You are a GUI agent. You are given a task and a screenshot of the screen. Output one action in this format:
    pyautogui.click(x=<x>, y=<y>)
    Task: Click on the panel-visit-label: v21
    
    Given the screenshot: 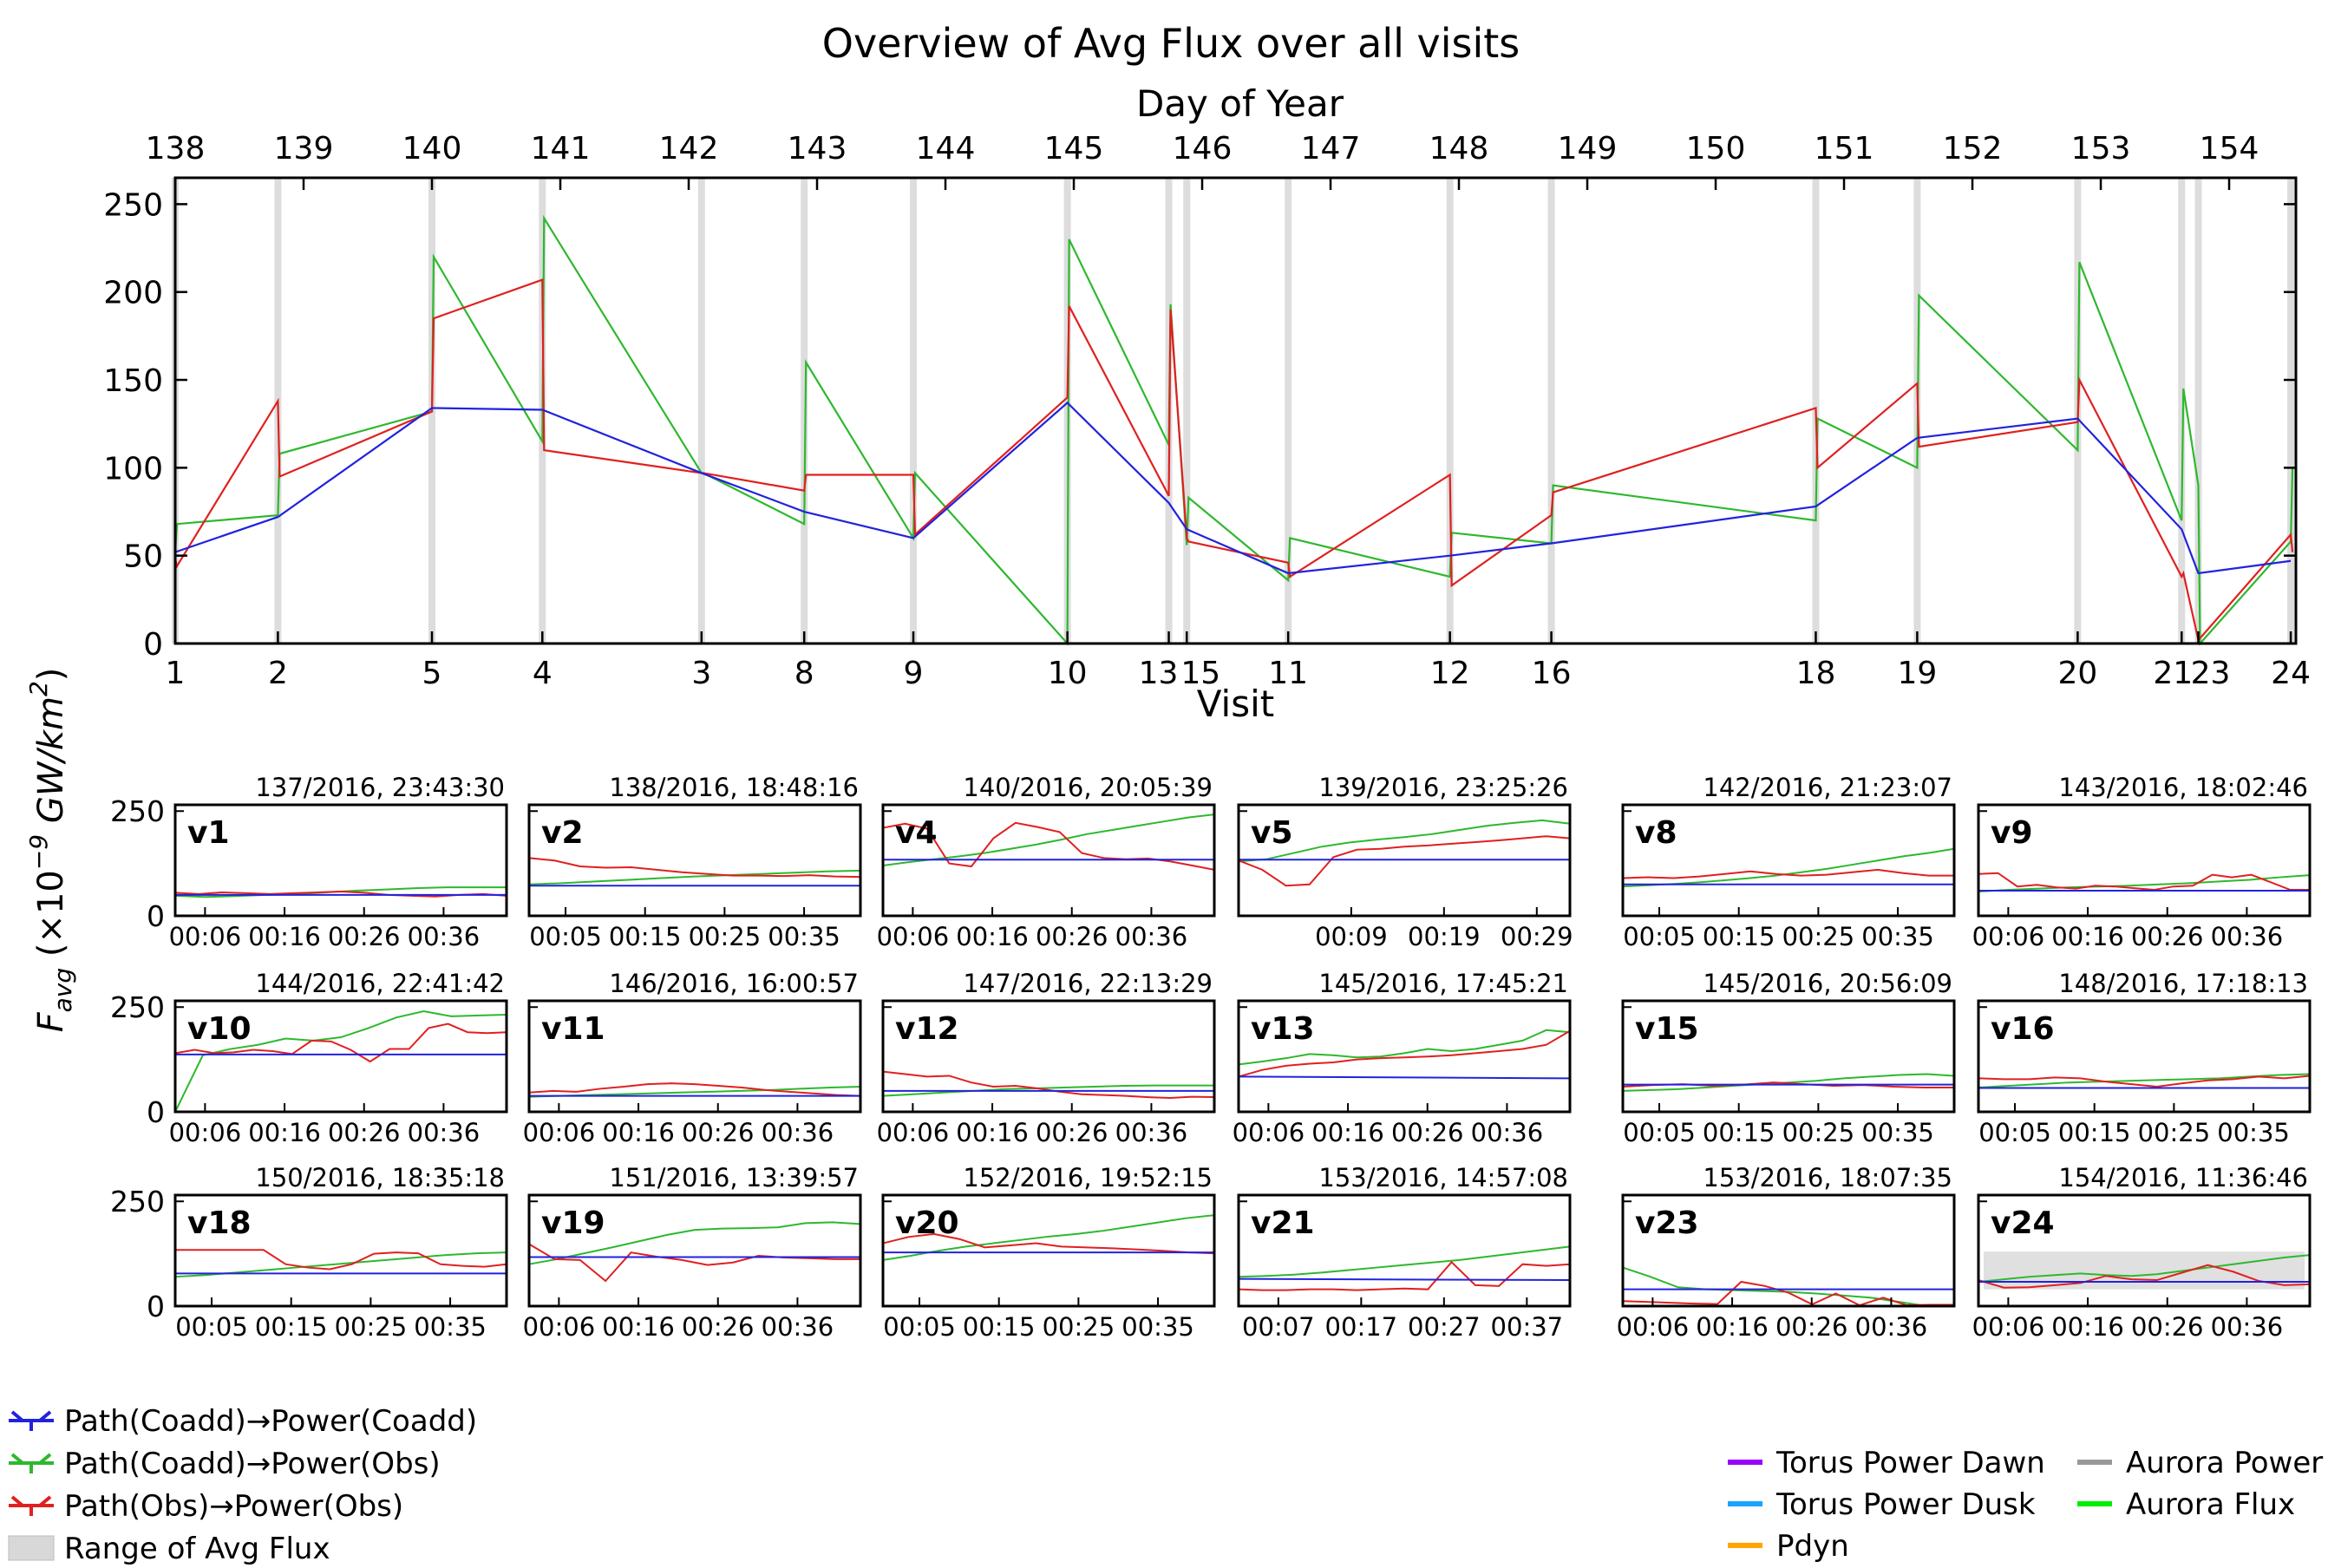 What is the action you would take?
    pyautogui.click(x=1283, y=1223)
    